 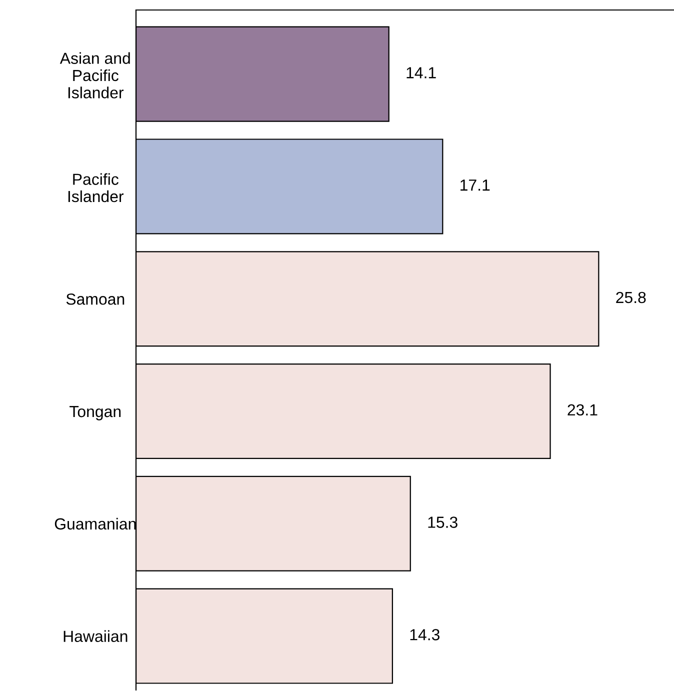 What do you see at coordinates (631, 298) in the screenshot?
I see `data-label: 25.8` at bounding box center [631, 298].